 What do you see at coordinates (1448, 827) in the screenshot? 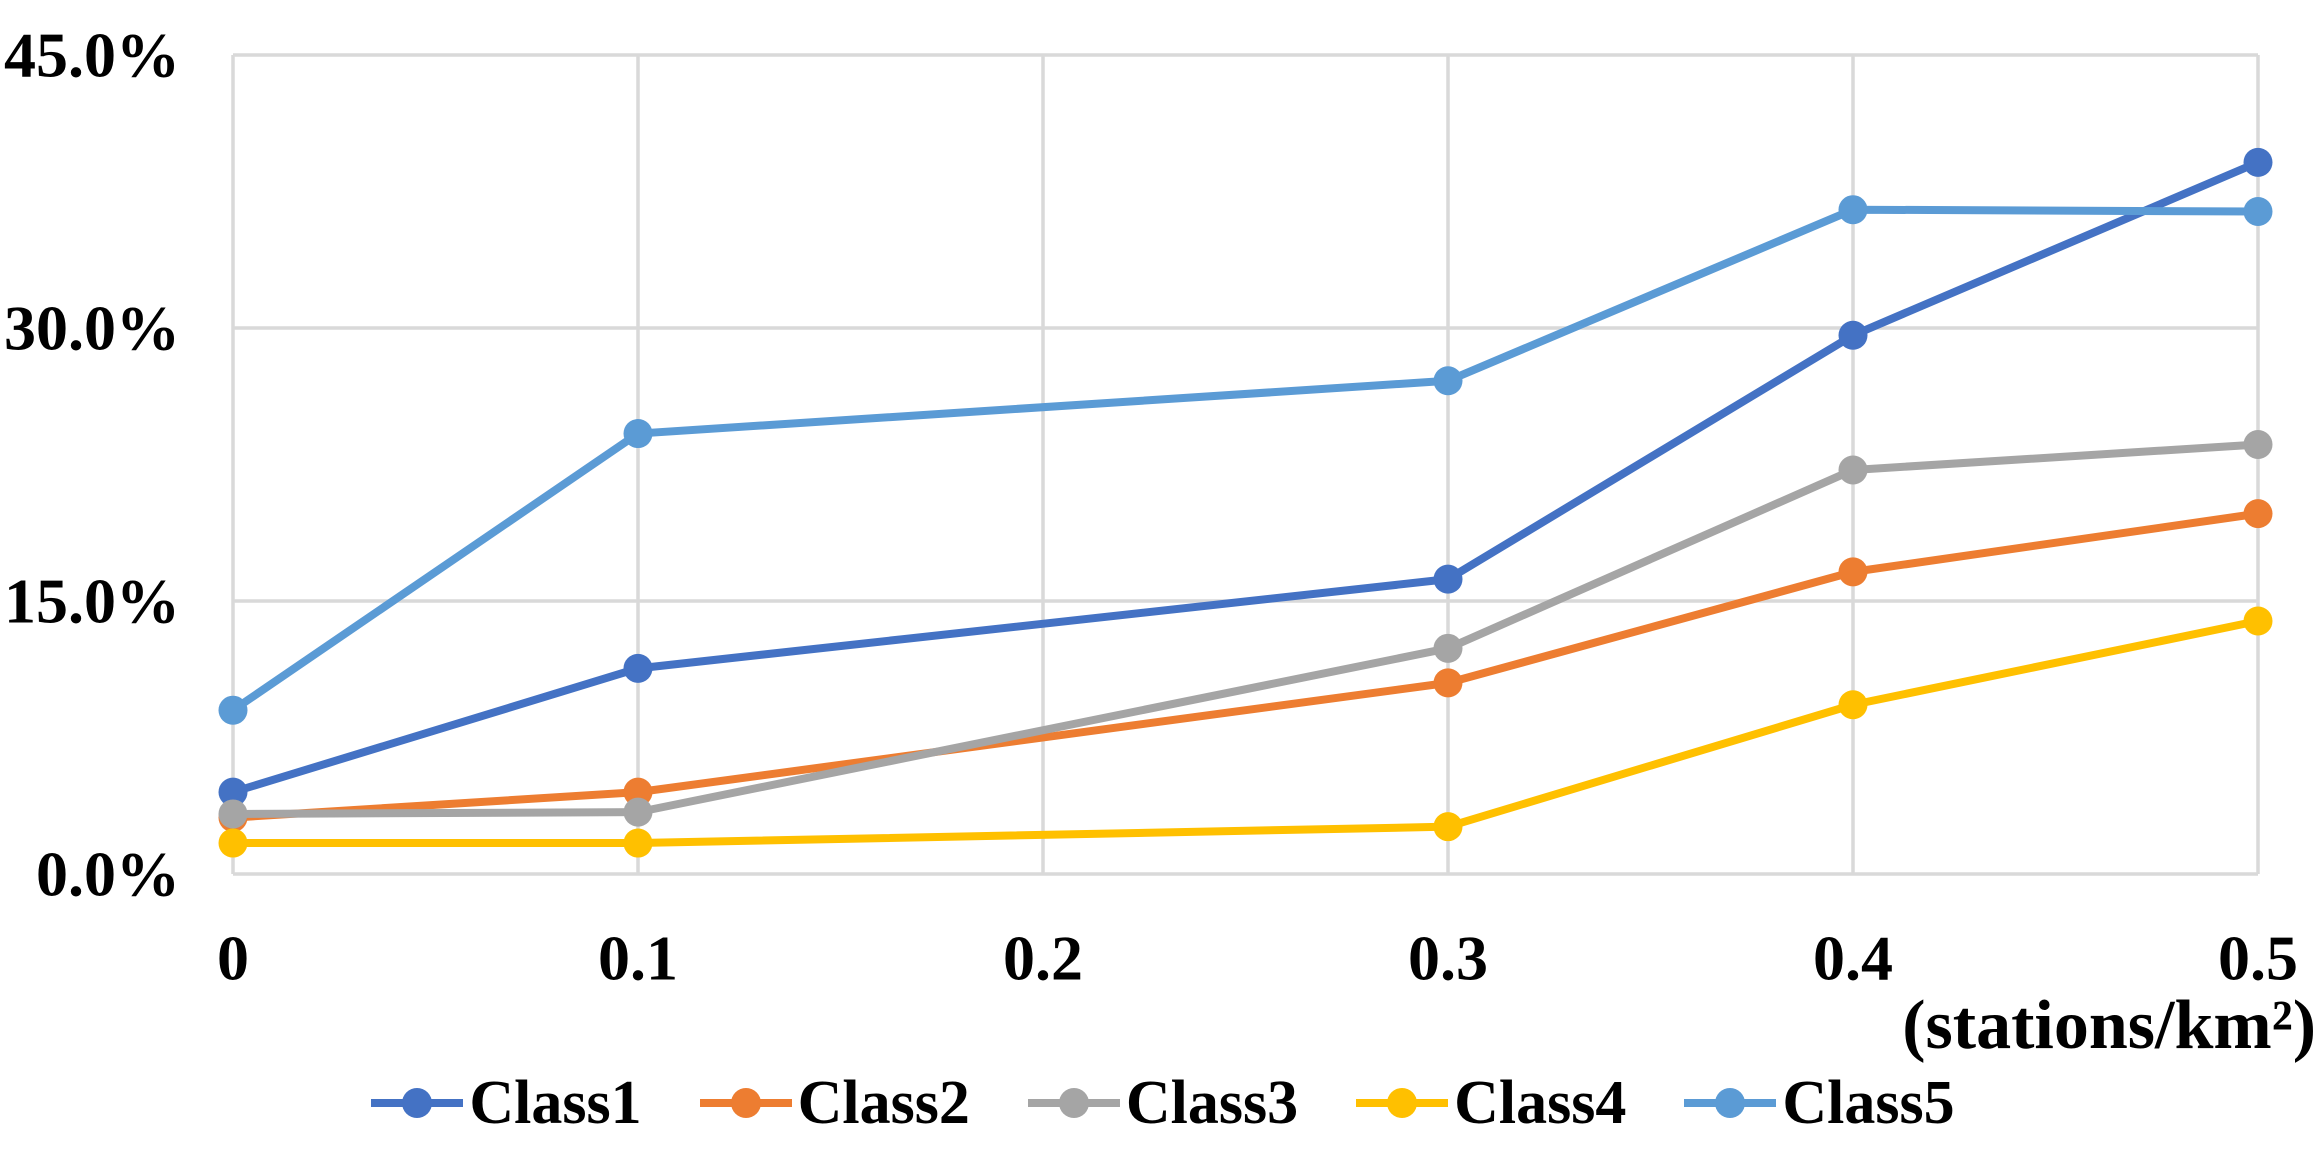
I see `marker-class4-x0.3` at bounding box center [1448, 827].